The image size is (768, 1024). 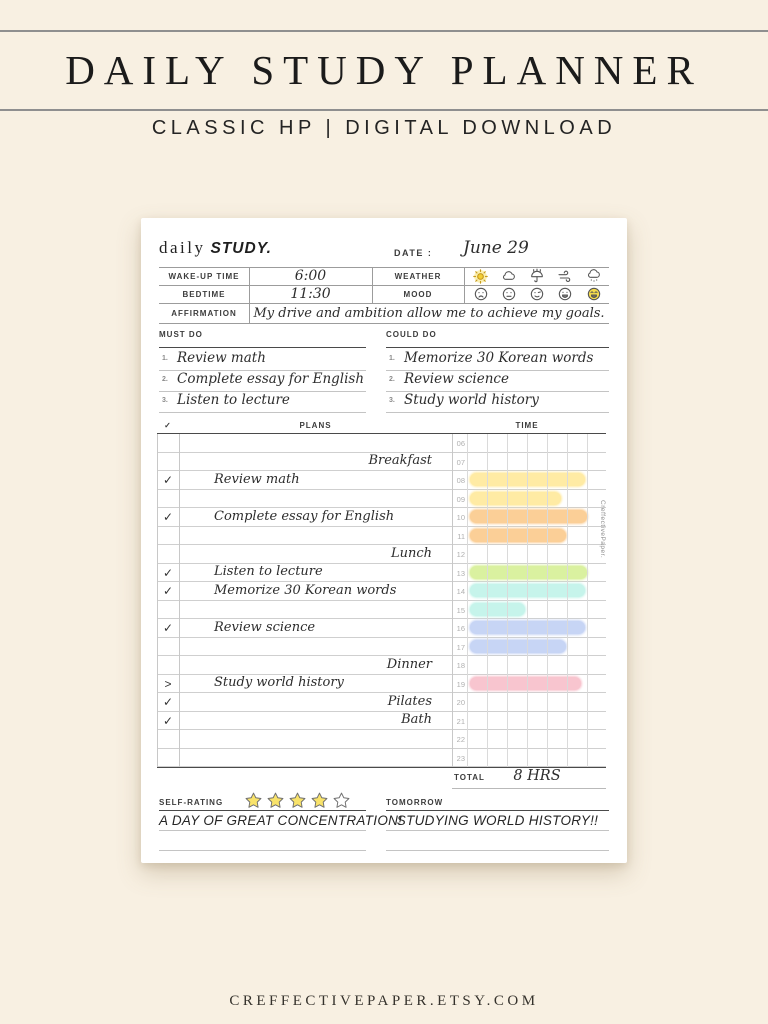 I want to click on plan-text: Breakfast, so click(x=400, y=460).